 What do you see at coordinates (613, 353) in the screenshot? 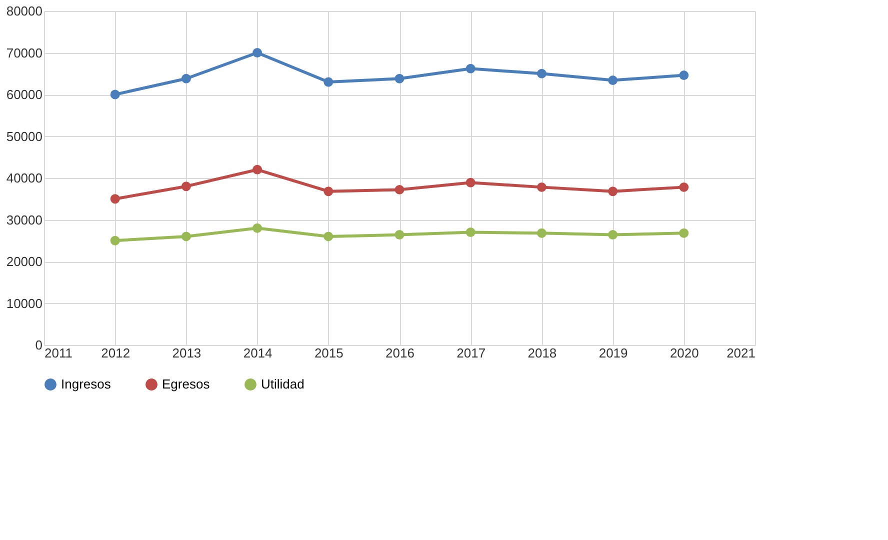
I see `x-tick-label: 2019` at bounding box center [613, 353].